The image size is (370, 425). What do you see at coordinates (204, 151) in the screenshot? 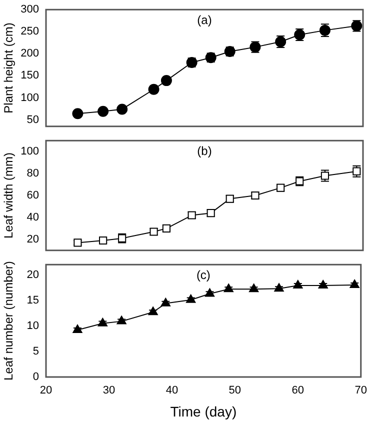
I see `chart-title: (b)` at bounding box center [204, 151].